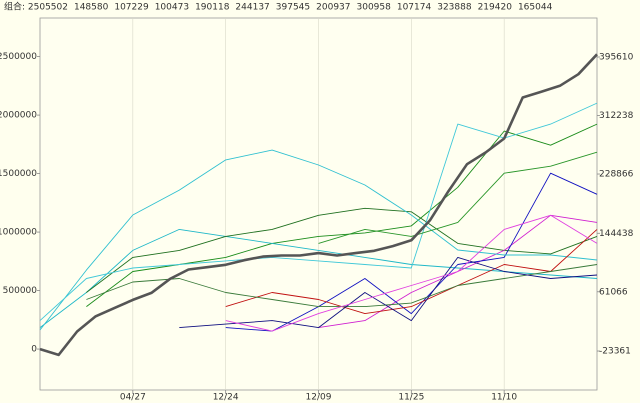  Describe the element at coordinates (411, 398) in the screenshot. I see `x-tick-label: 11/25` at that location.